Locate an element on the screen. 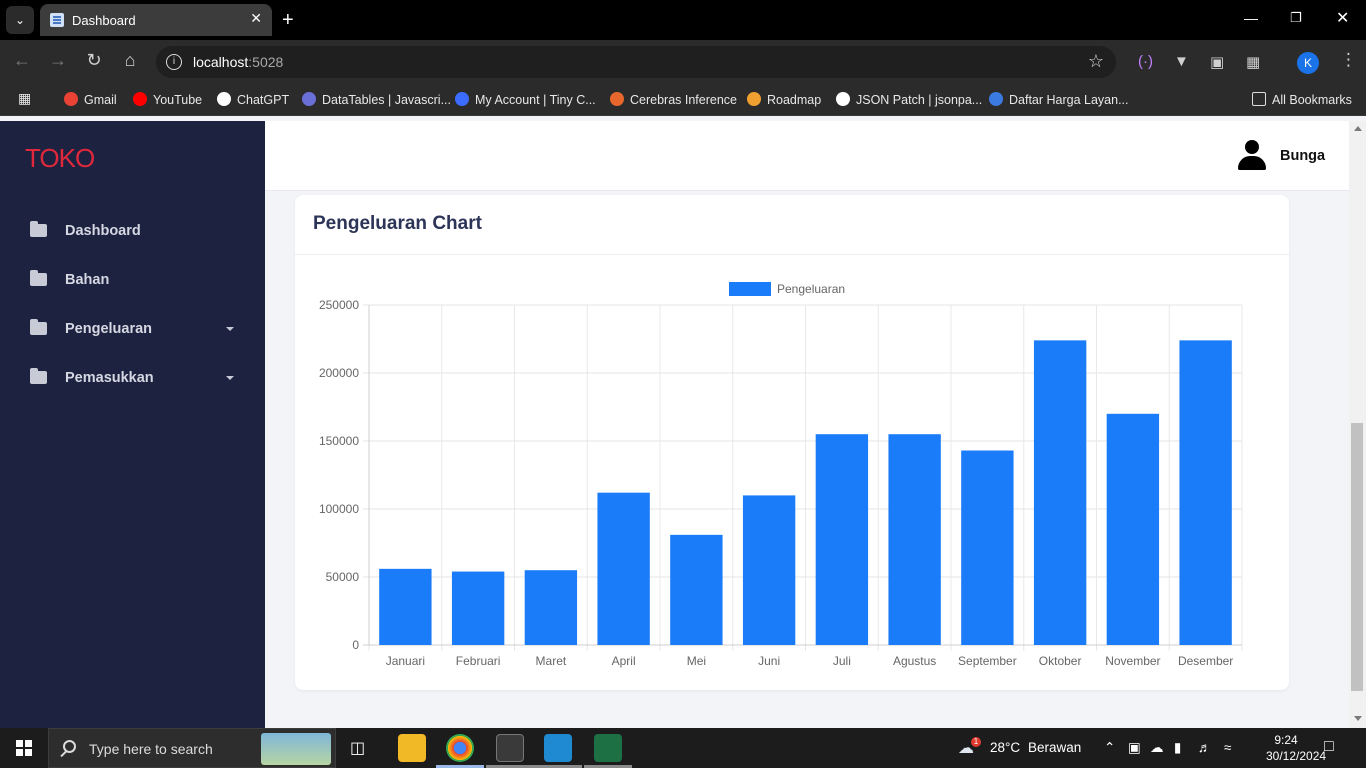  volume-icon: ♬ is located at coordinates (1205, 747).